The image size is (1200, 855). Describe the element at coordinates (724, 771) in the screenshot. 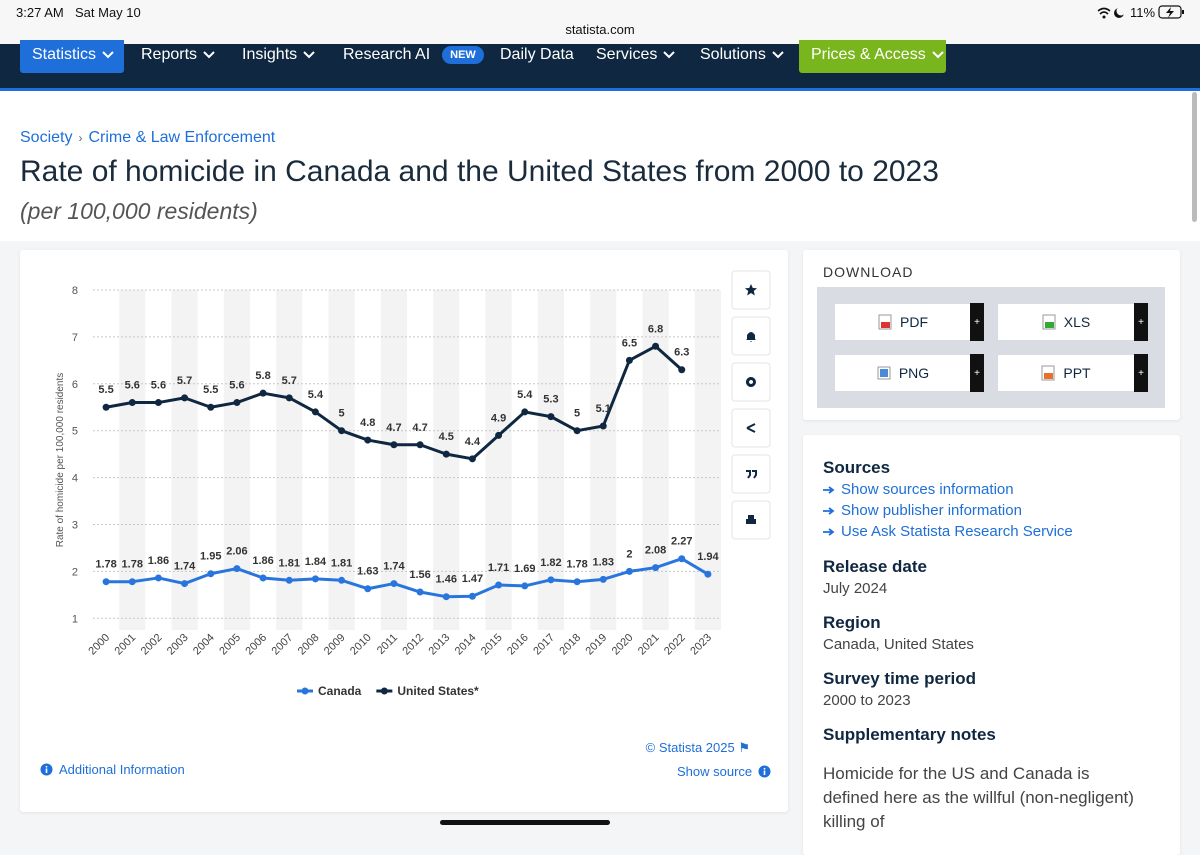

I see `show-source: Show source` at that location.